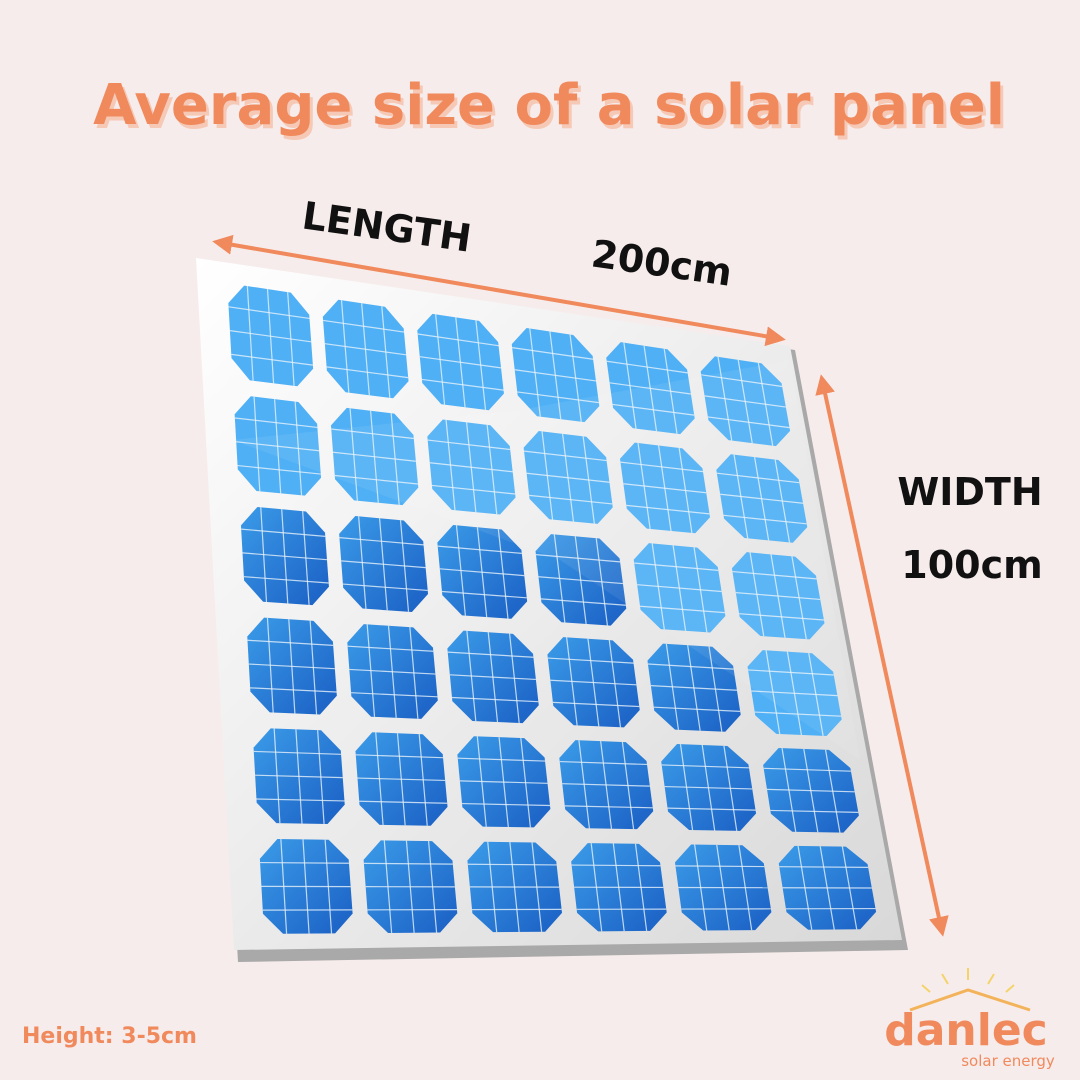 This screenshot has width=1080, height=1080. Describe the element at coordinates (969, 492) in the screenshot. I see `width-label: WIDTH` at that location.